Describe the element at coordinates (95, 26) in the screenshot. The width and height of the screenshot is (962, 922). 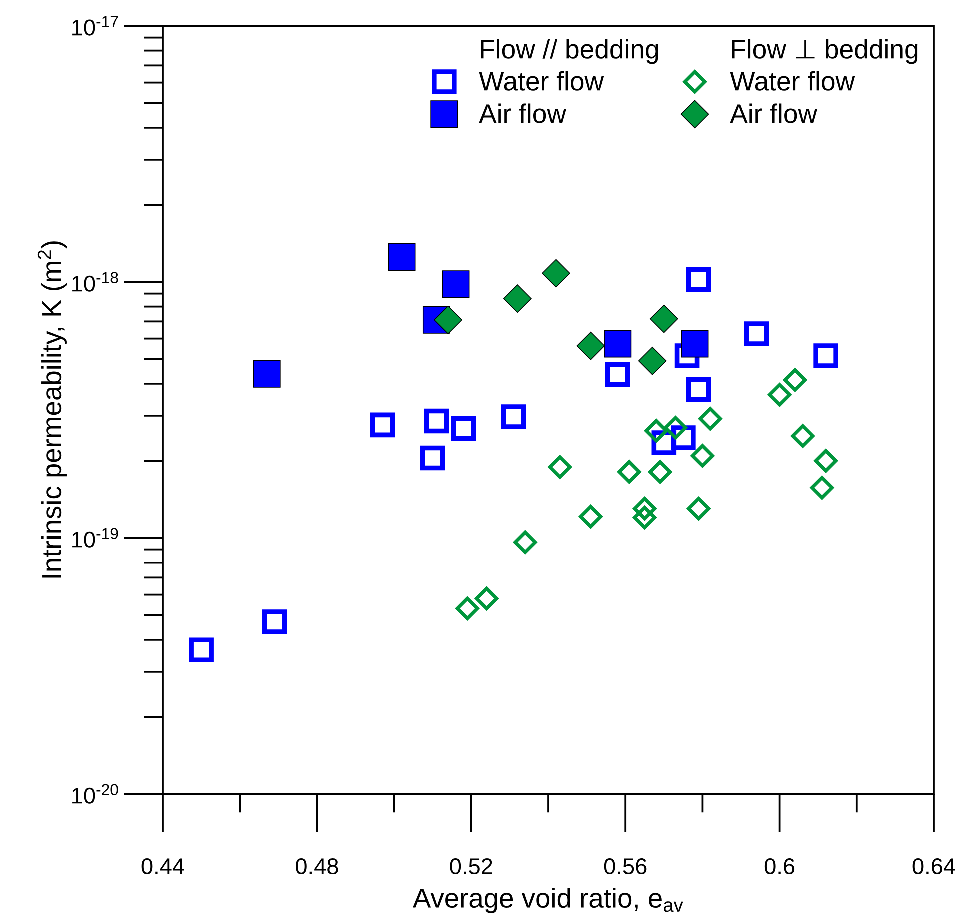
I see `y-tick-label: 10$^{-17}$` at that location.